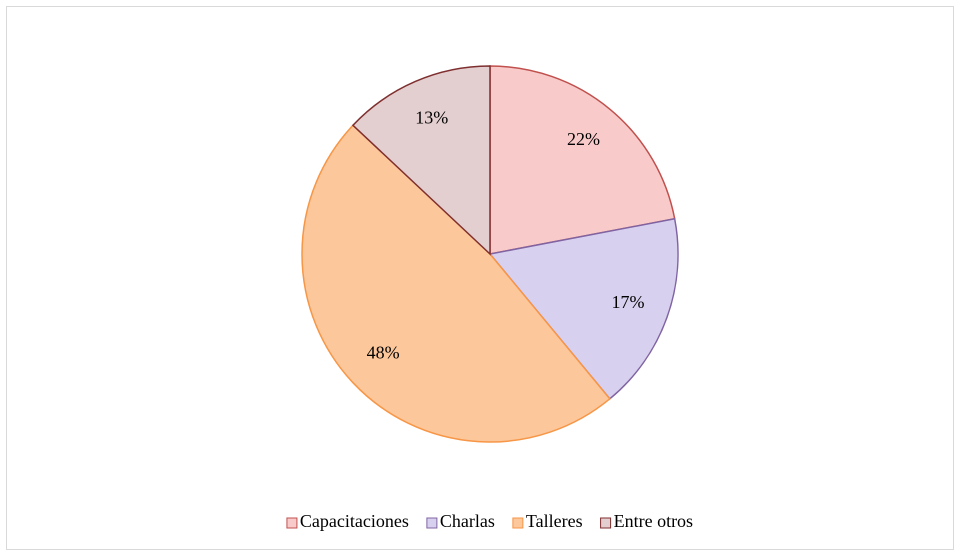  Describe the element at coordinates (583, 139) in the screenshot. I see `data-label: 22%` at that location.